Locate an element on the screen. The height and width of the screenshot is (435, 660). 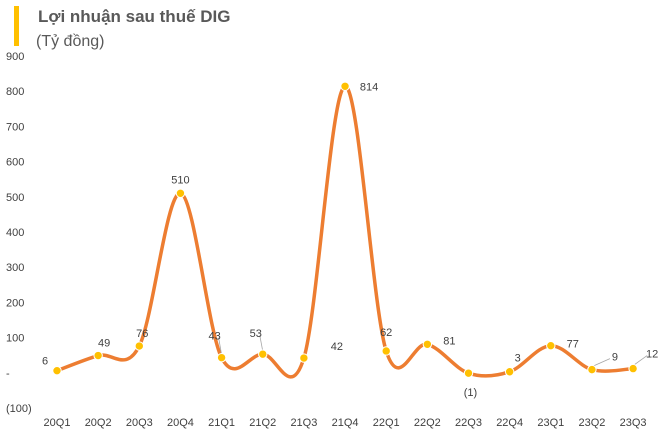
data-label: 6 is located at coordinates (45, 362).